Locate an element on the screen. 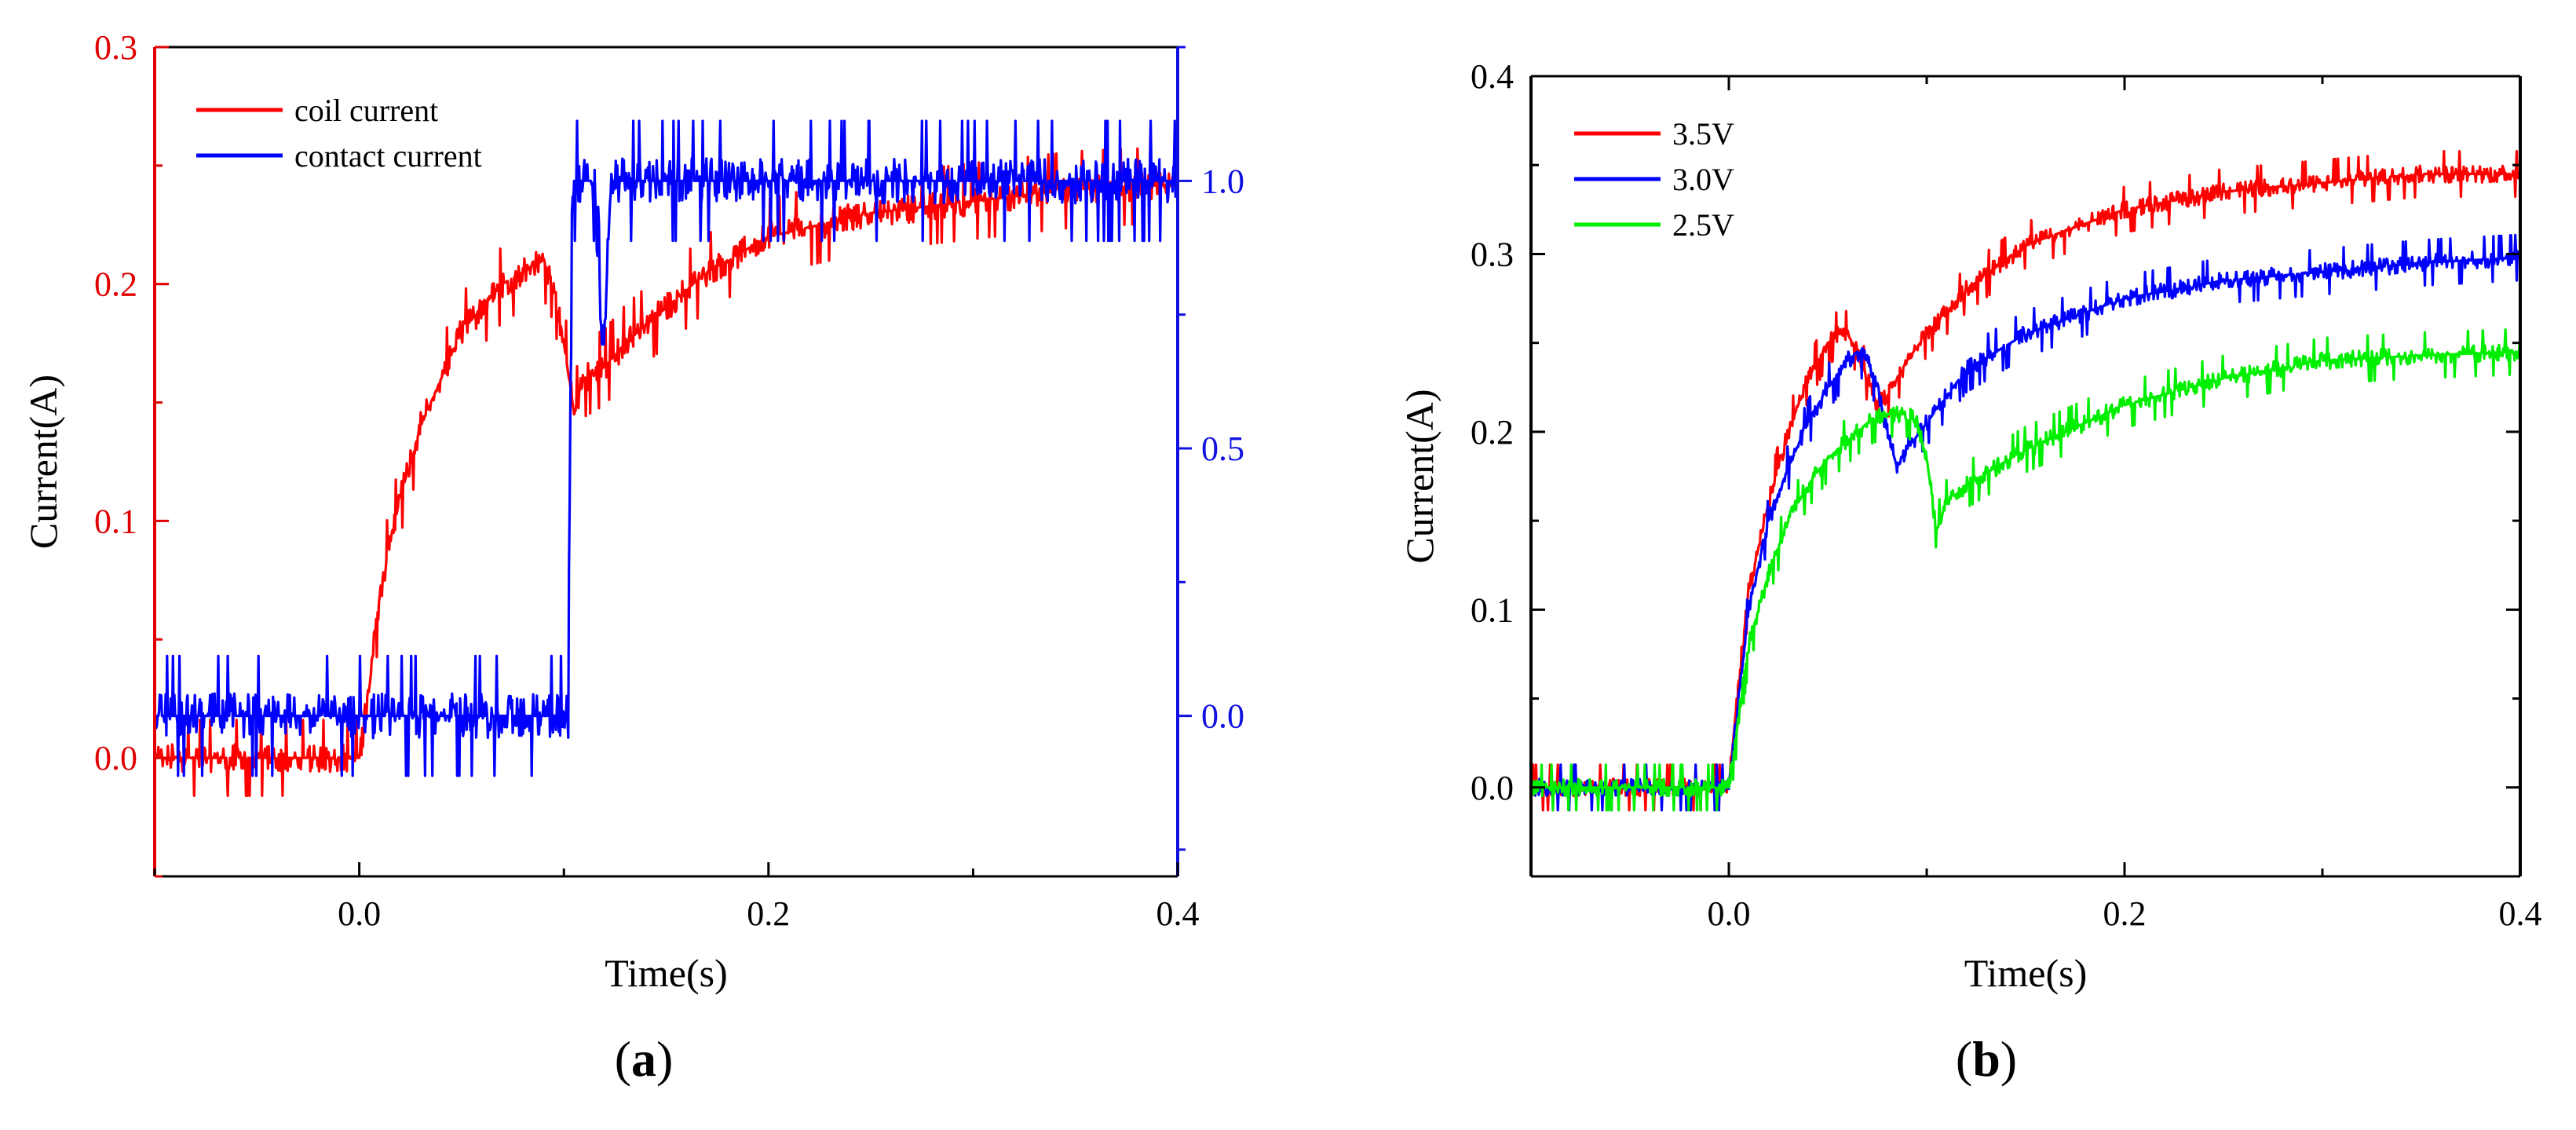 Image resolution: width=2576 pixels, height=1130 pixels. y-tick-label: 0.4 is located at coordinates (1492, 76).